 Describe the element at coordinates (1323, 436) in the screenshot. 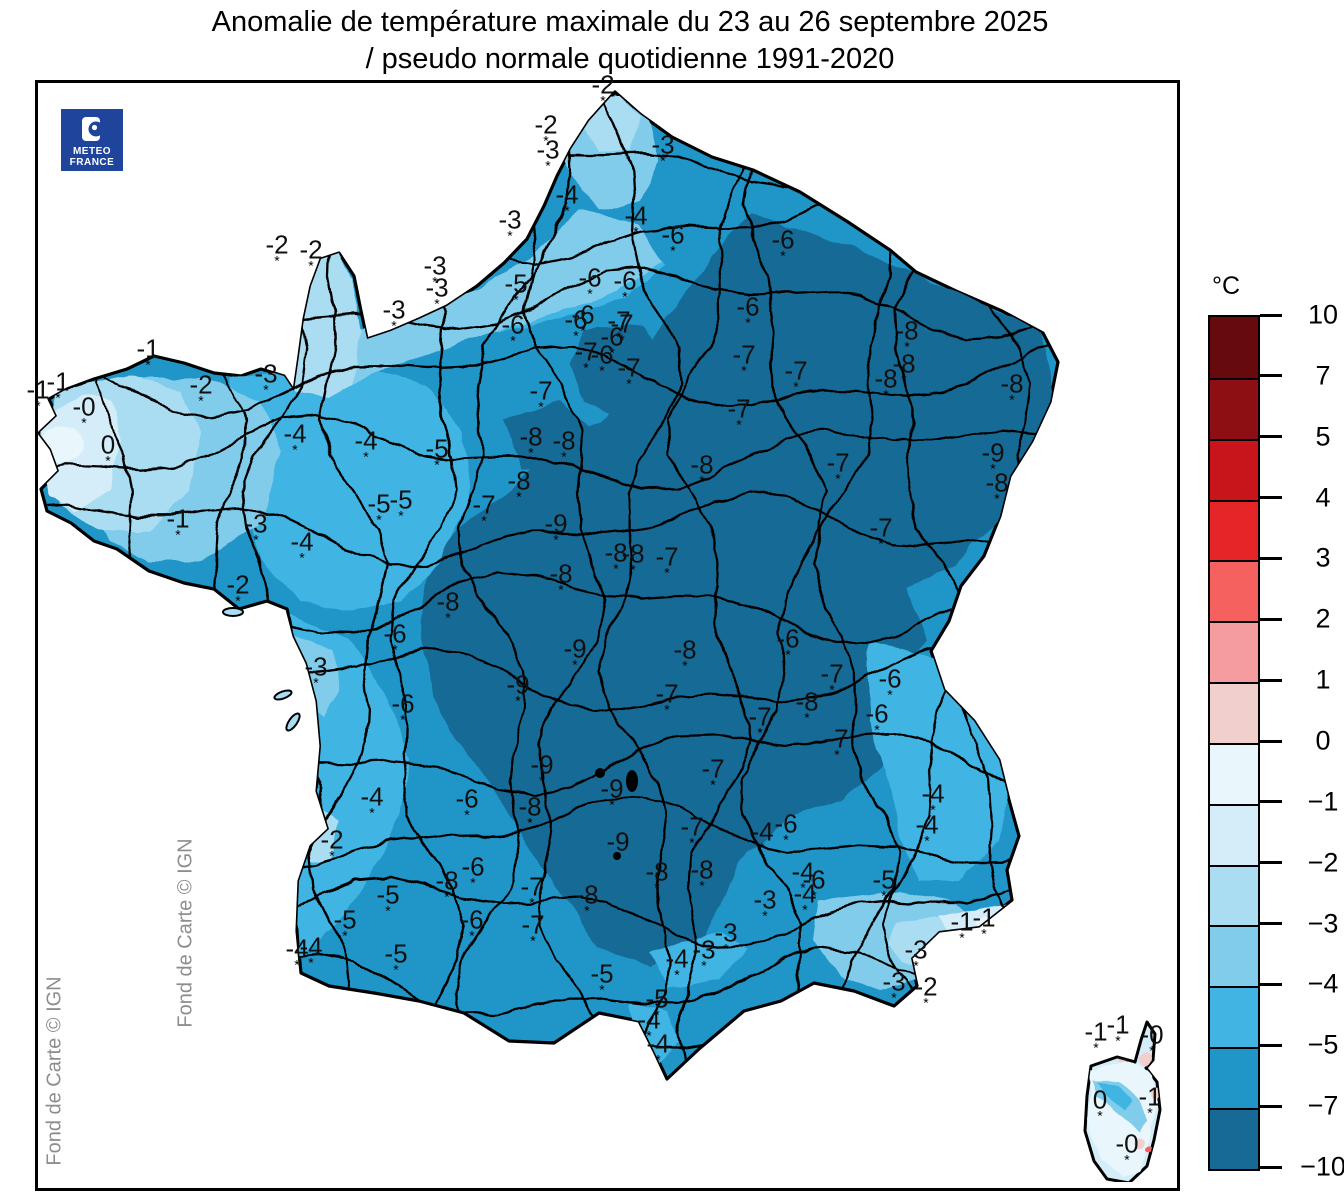

I see `colorbar-tick-label: 5` at that location.